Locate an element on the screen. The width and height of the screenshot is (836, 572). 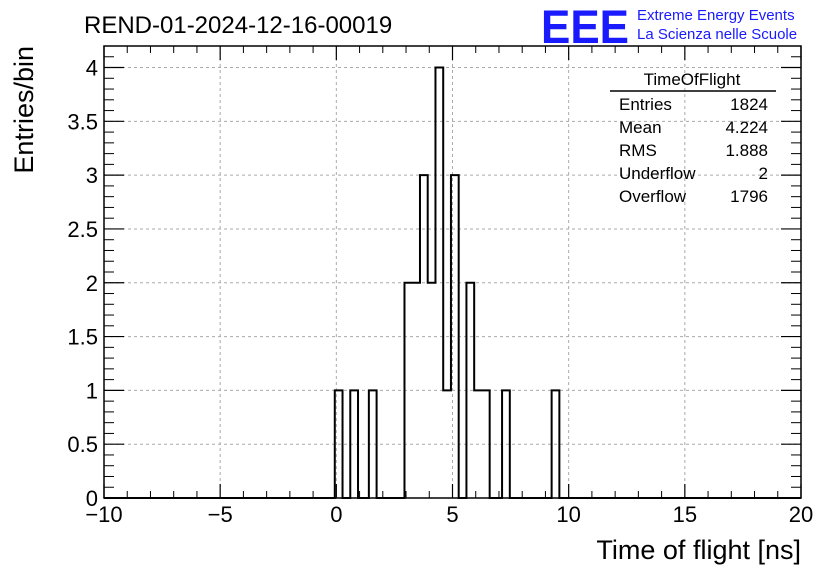
y-tick-label: 3.5 is located at coordinates (82, 121).